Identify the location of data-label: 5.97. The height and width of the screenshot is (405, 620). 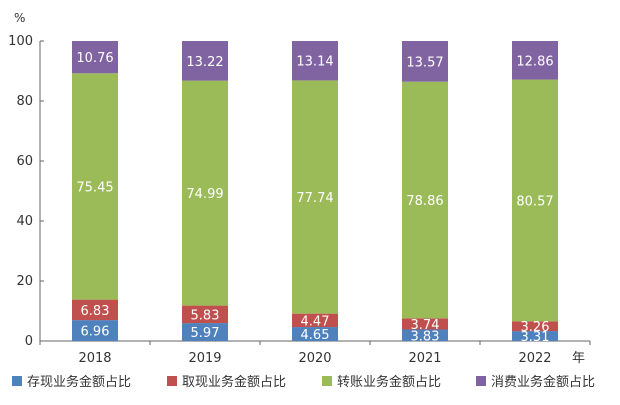
(205, 333).